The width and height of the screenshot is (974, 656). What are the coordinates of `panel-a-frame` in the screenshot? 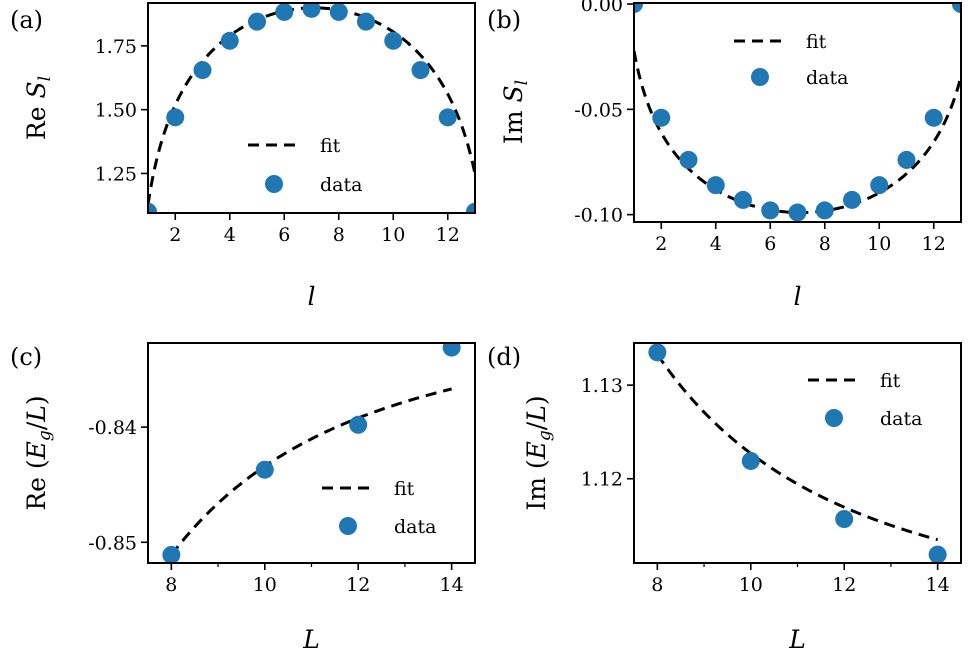 It's located at (311, 108).